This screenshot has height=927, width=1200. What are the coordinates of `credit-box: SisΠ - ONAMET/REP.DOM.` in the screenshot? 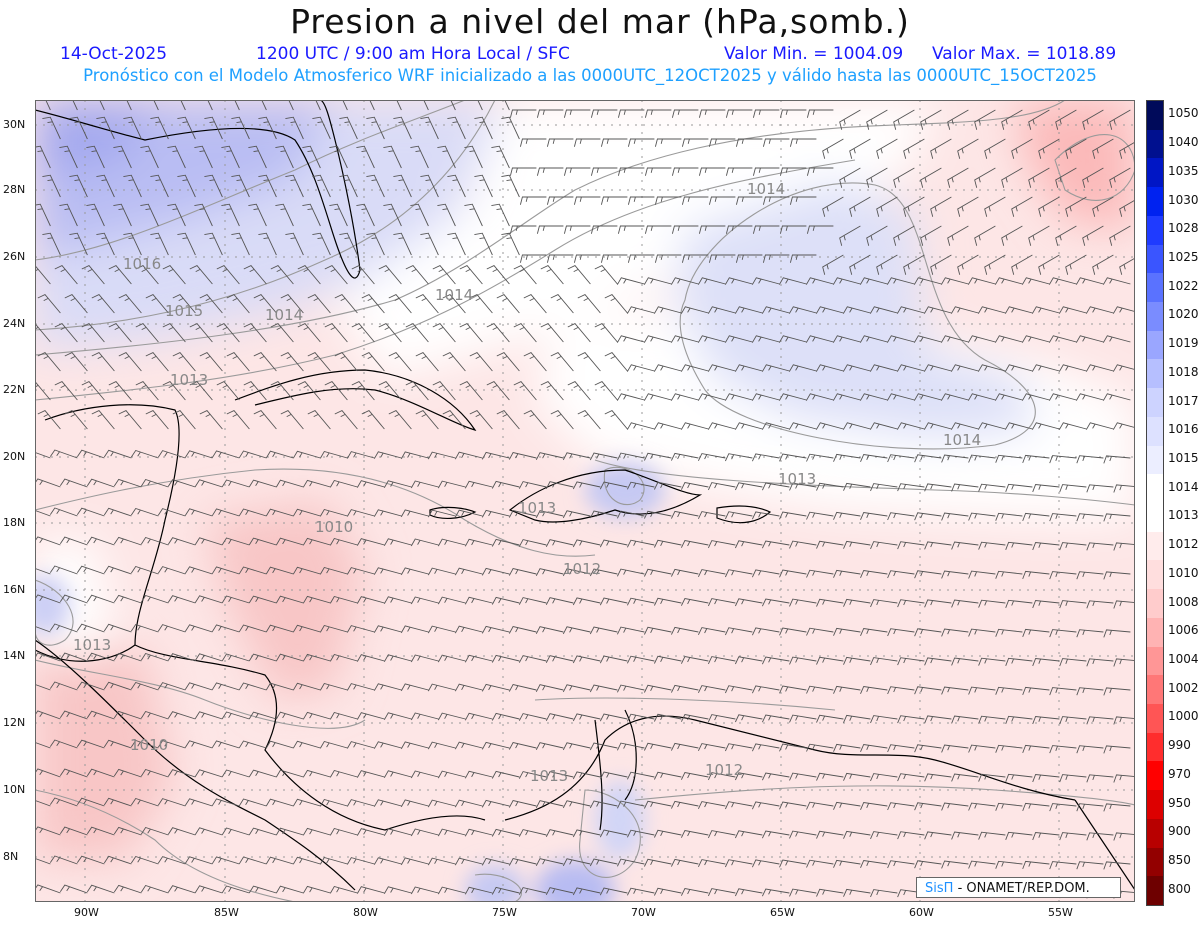 It's located at (1018, 887).